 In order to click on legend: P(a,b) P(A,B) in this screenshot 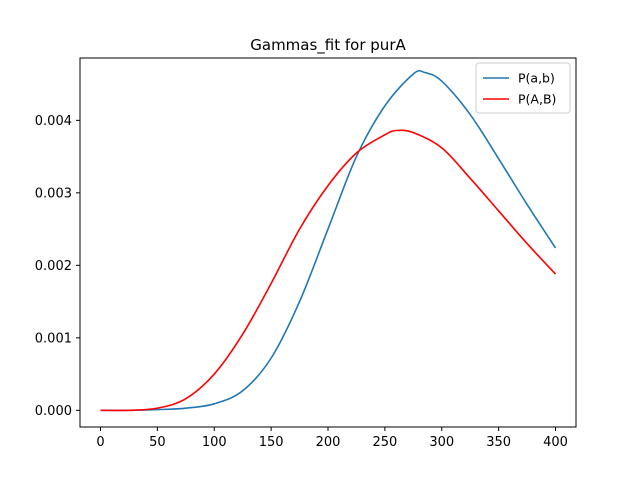, I will do `click(523, 88)`.